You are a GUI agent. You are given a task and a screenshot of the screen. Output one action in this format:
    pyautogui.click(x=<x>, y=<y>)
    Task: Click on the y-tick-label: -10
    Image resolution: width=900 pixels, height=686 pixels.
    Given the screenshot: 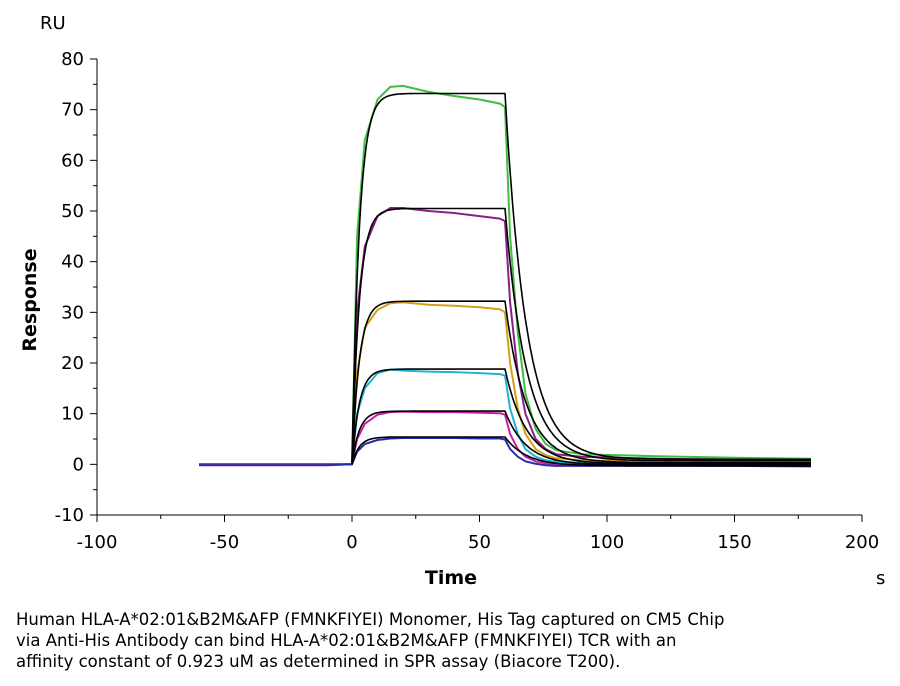 What is the action you would take?
    pyautogui.click(x=69, y=515)
    